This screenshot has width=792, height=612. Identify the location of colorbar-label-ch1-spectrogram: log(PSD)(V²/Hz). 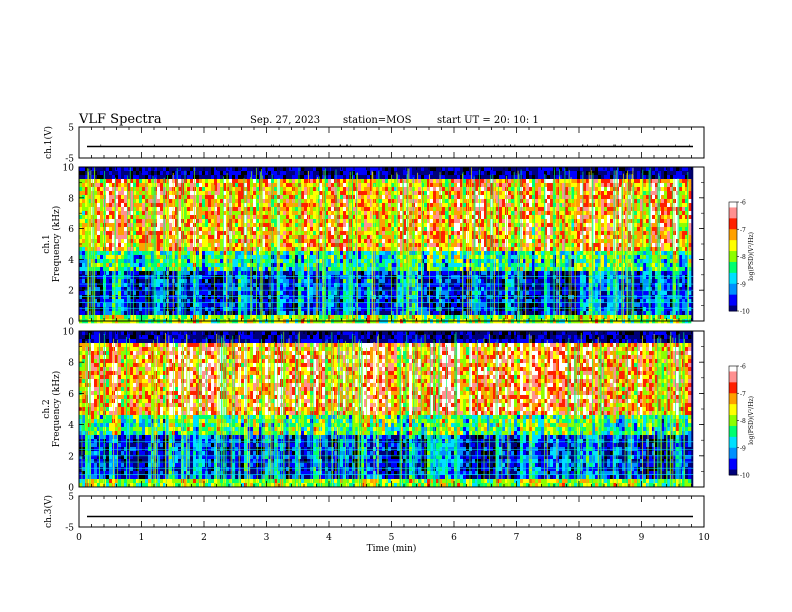
(751, 256).